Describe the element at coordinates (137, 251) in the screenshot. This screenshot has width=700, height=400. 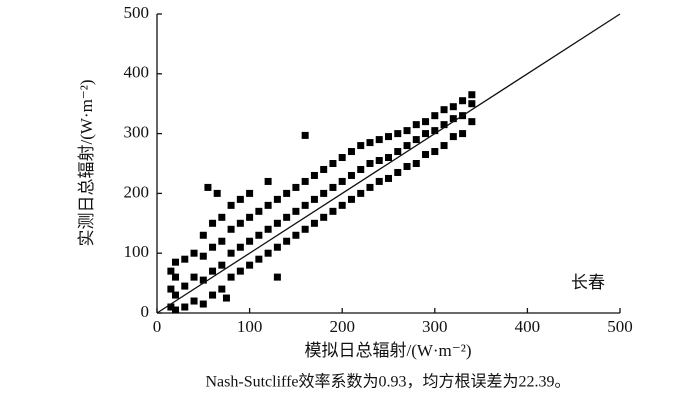
I see `y-tick-label: 100` at that location.